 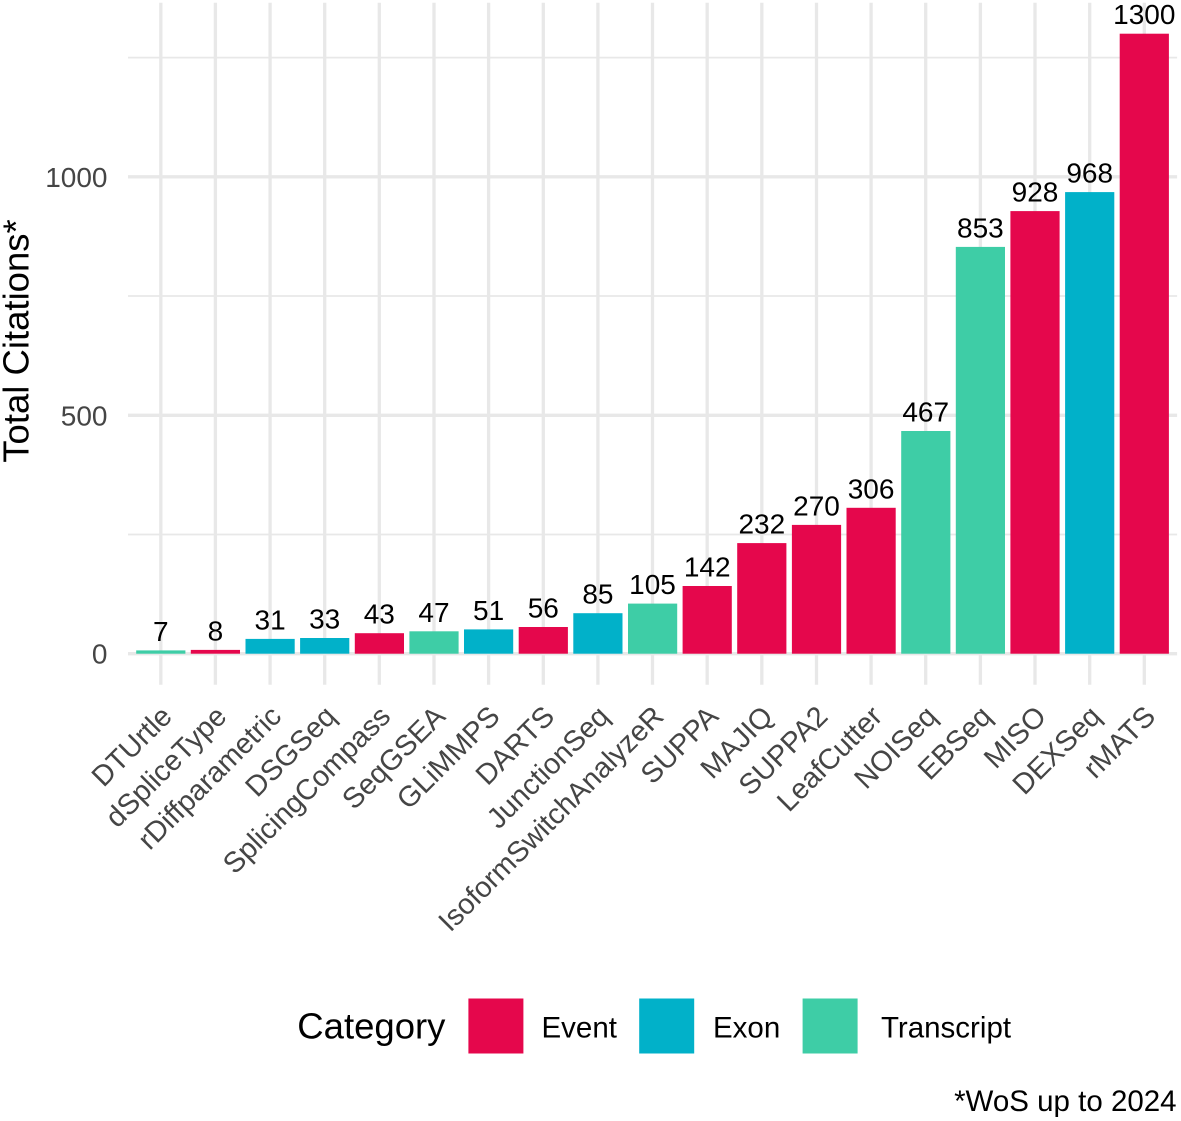 I want to click on svg-text: 1000, so click(x=76, y=177).